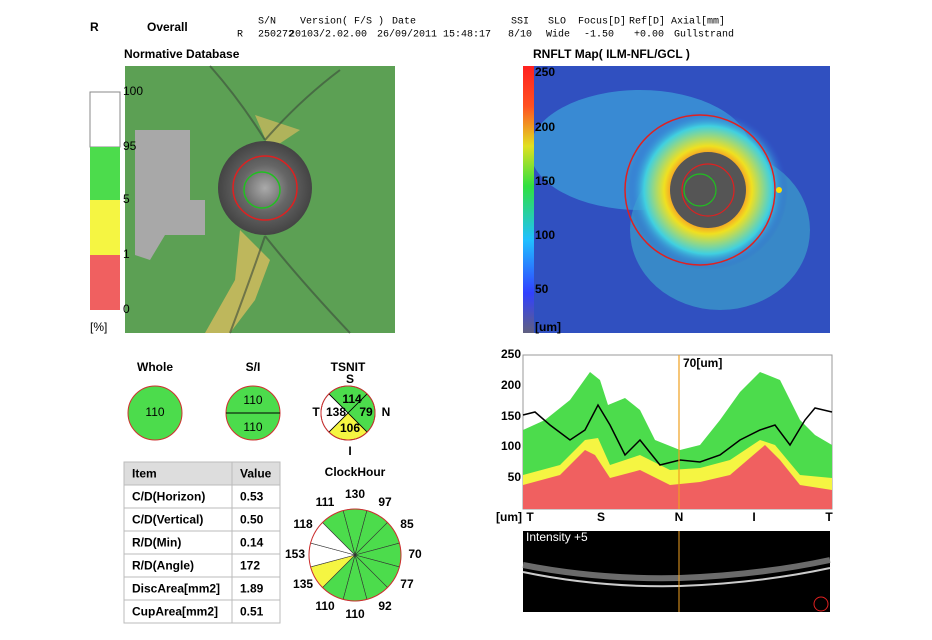 This screenshot has width=932, height=640. What do you see at coordinates (350, 379) in the screenshot?
I see `quadrant-label: S` at bounding box center [350, 379].